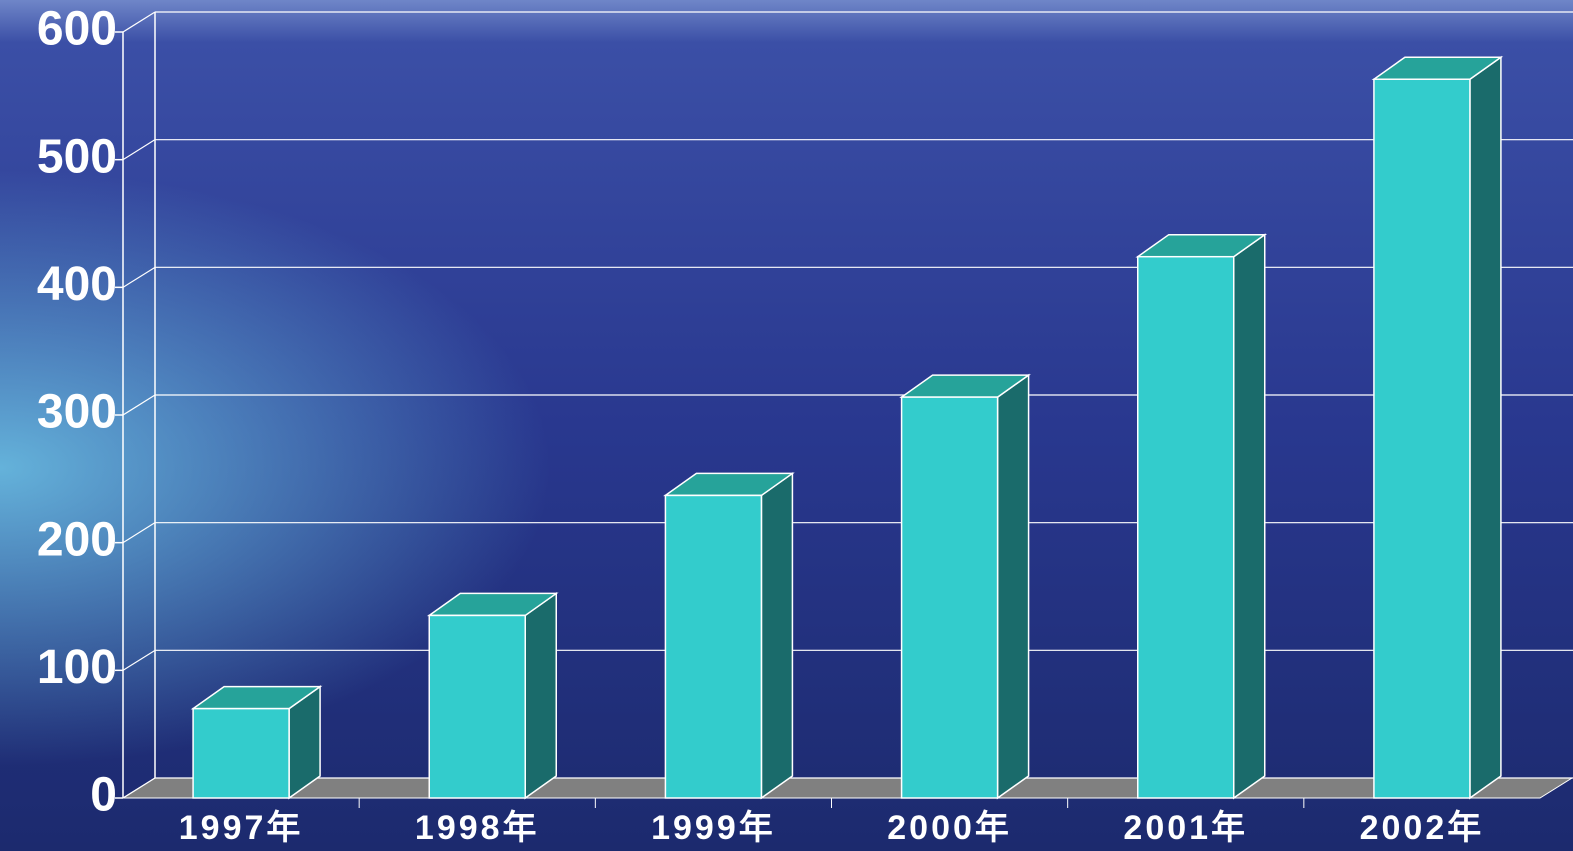  What do you see at coordinates (1422, 828) in the screenshot?
I see `x-tick-label: 2002年` at bounding box center [1422, 828].